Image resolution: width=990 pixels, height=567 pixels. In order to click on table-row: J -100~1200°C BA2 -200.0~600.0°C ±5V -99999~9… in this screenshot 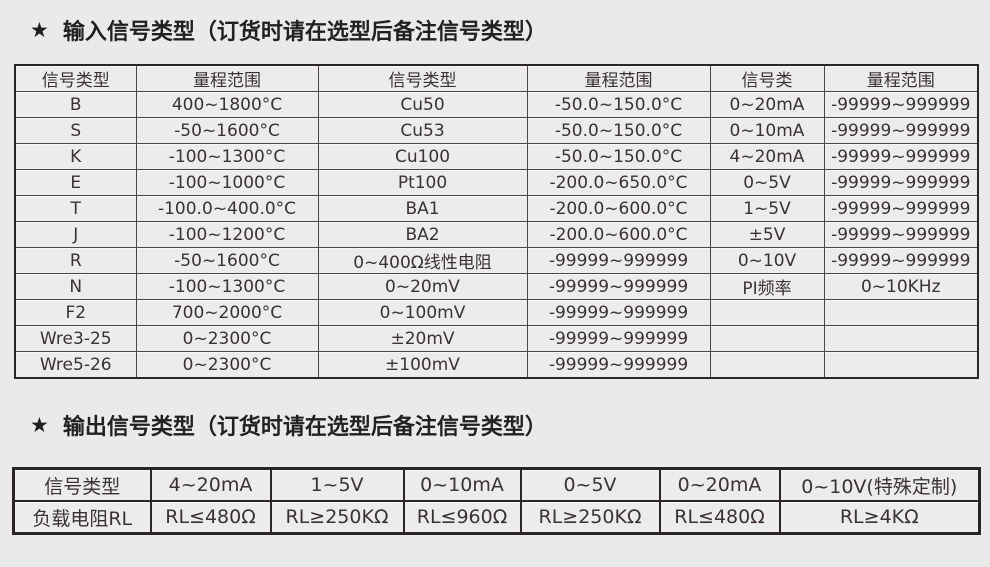, I will do `click(496, 234)`.